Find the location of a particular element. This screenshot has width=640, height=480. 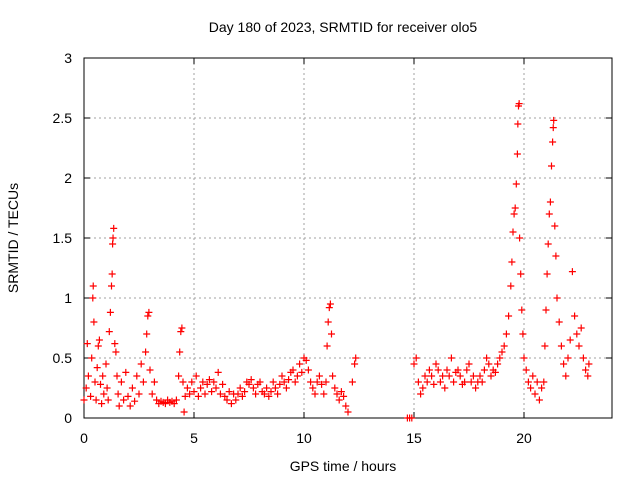

y-tick-label: 2 is located at coordinates (68, 178).